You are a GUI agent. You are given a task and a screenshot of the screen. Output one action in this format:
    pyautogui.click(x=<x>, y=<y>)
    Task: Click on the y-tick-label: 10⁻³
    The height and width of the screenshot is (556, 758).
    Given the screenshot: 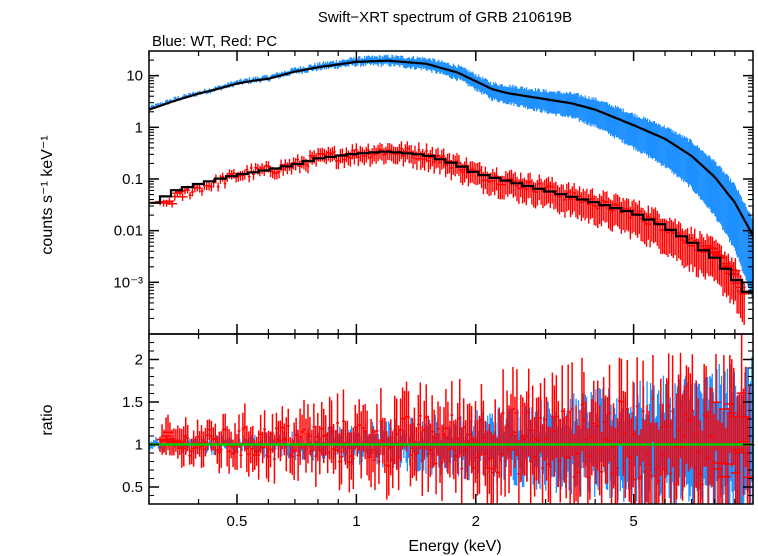 What is the action you would take?
    pyautogui.click(x=128, y=282)
    